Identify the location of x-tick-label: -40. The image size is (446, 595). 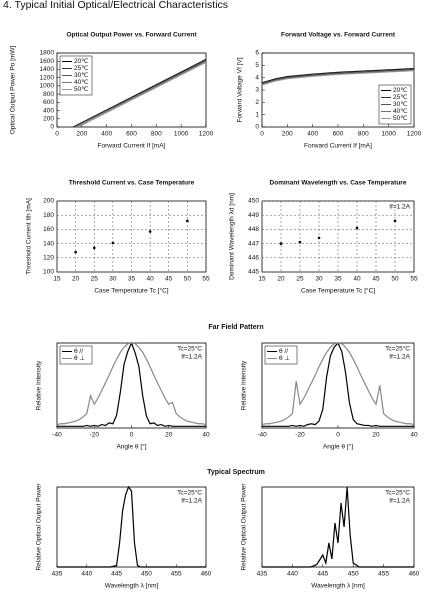
(57, 435).